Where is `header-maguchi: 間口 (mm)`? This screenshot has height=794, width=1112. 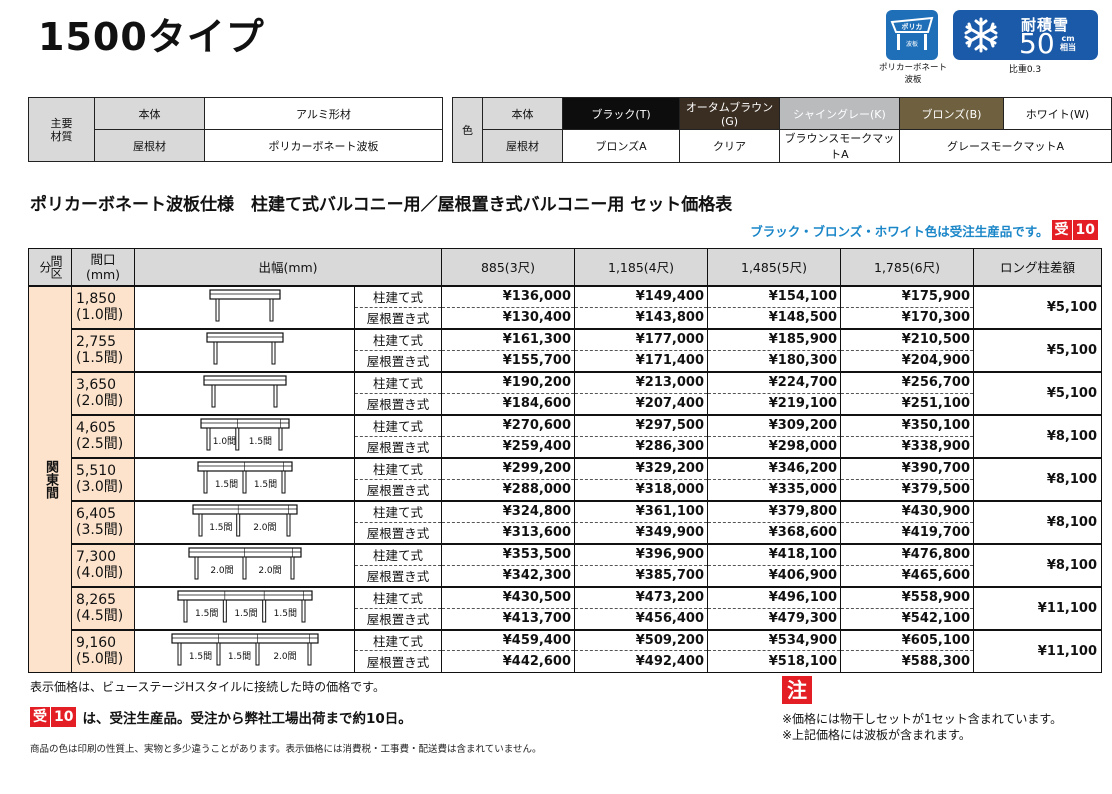 header-maguchi: 間口 (mm) is located at coordinates (103, 267).